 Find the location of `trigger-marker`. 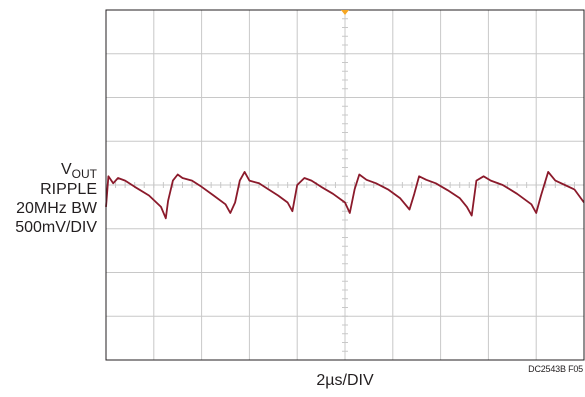

trigger-marker is located at coordinates (345, 12).